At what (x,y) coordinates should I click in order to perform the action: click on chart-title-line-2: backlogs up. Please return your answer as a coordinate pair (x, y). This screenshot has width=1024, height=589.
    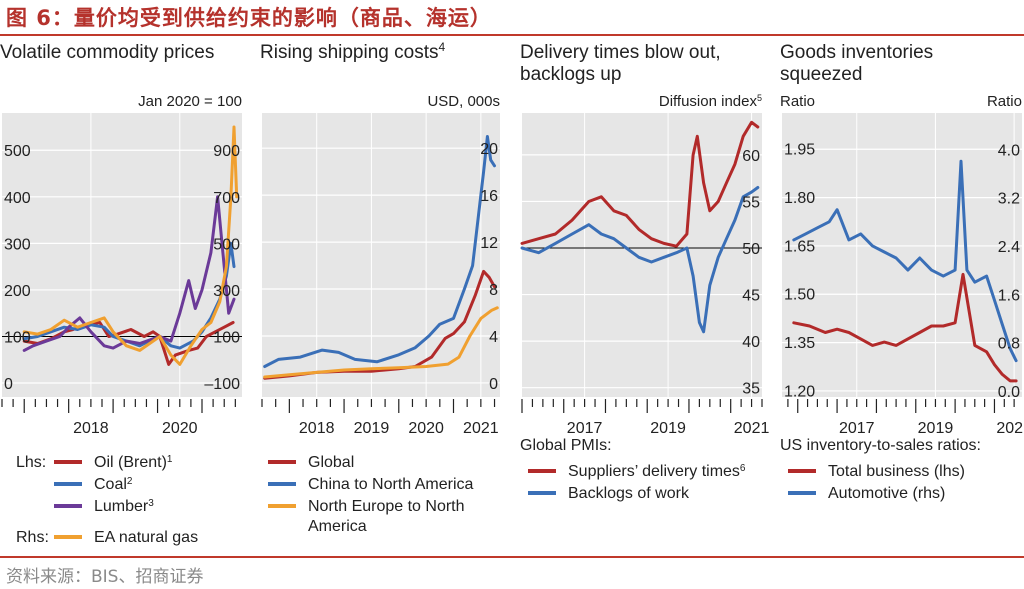
    Looking at the image, I should click on (570, 74).